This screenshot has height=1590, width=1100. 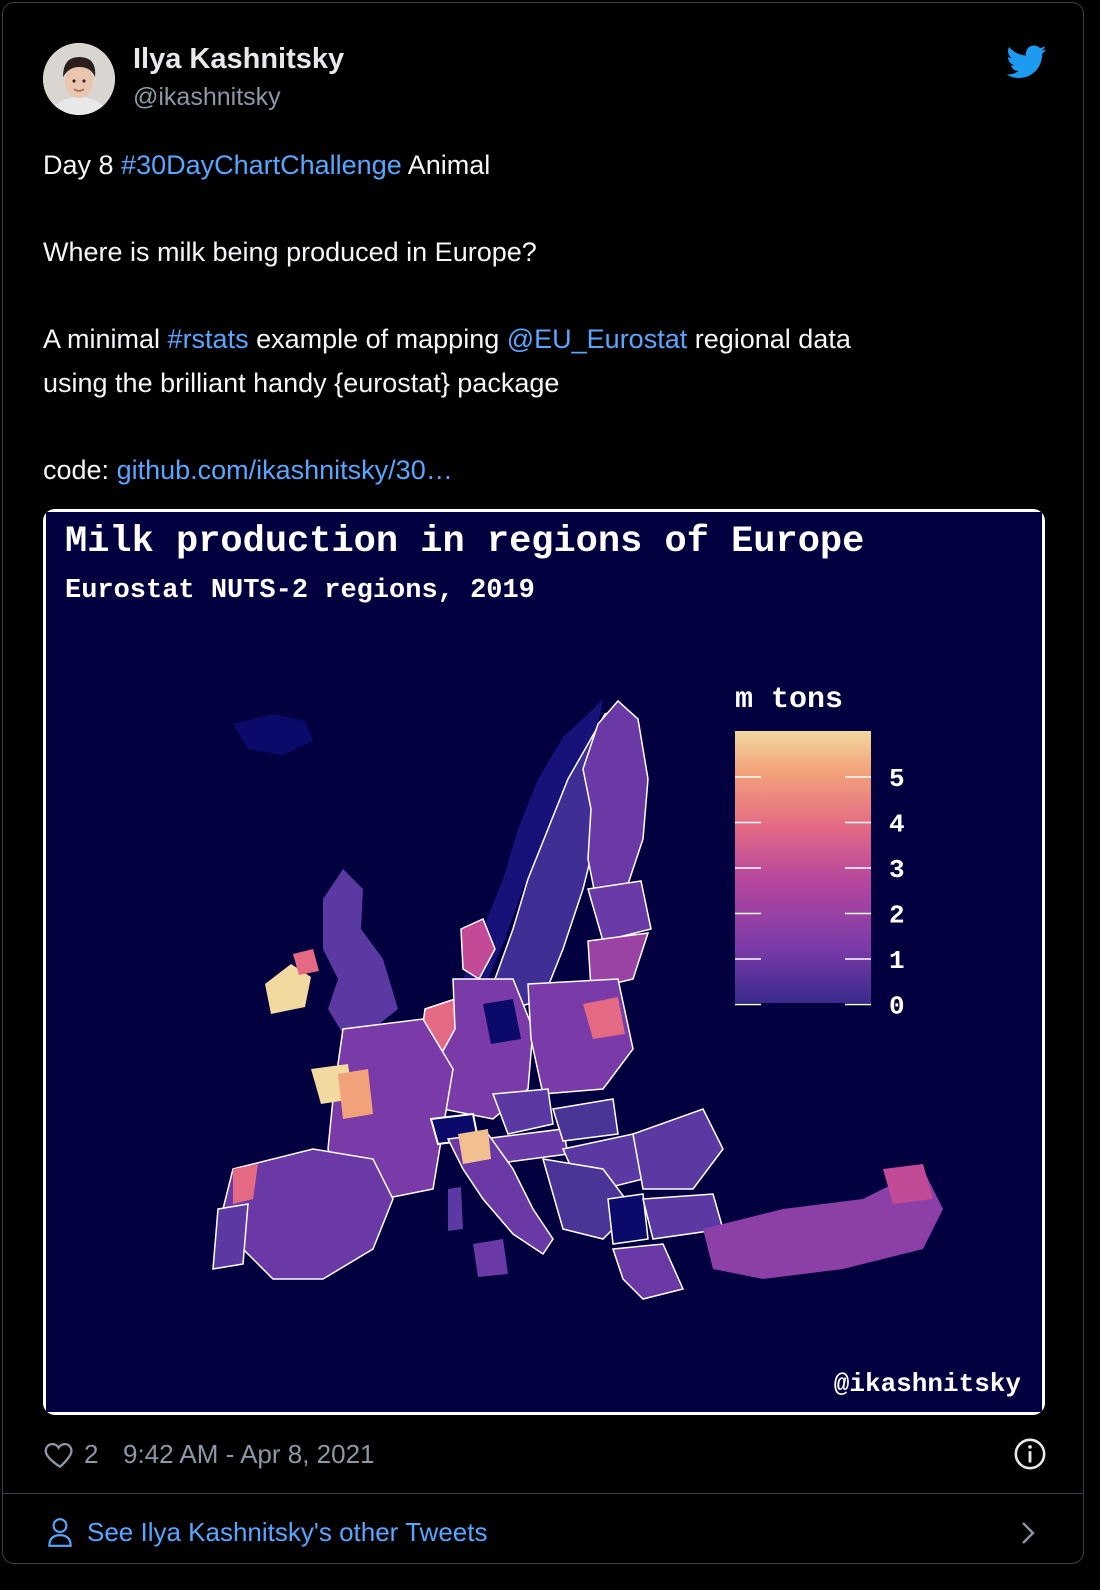 What do you see at coordinates (823, 1224) in the screenshot?
I see `region-turkey` at bounding box center [823, 1224].